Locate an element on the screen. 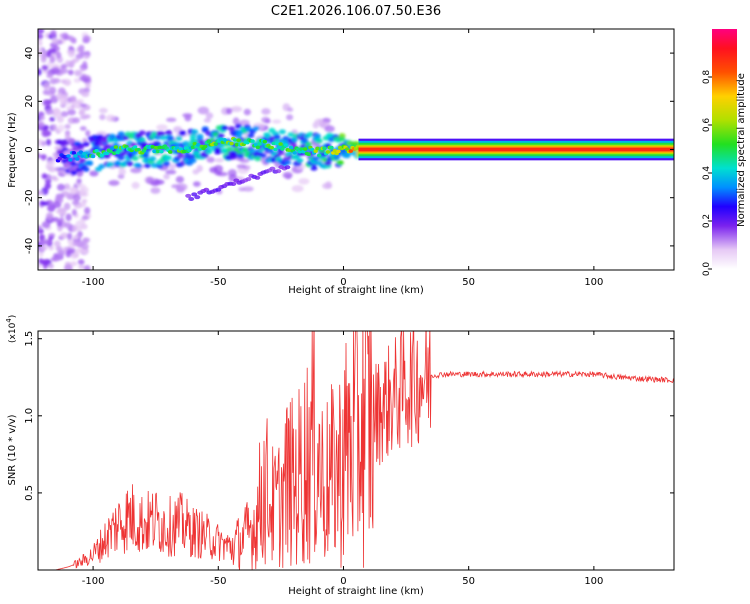 The image size is (750, 604). snr-y-label: SNR (10 * v/v) is located at coordinates (12, 449).